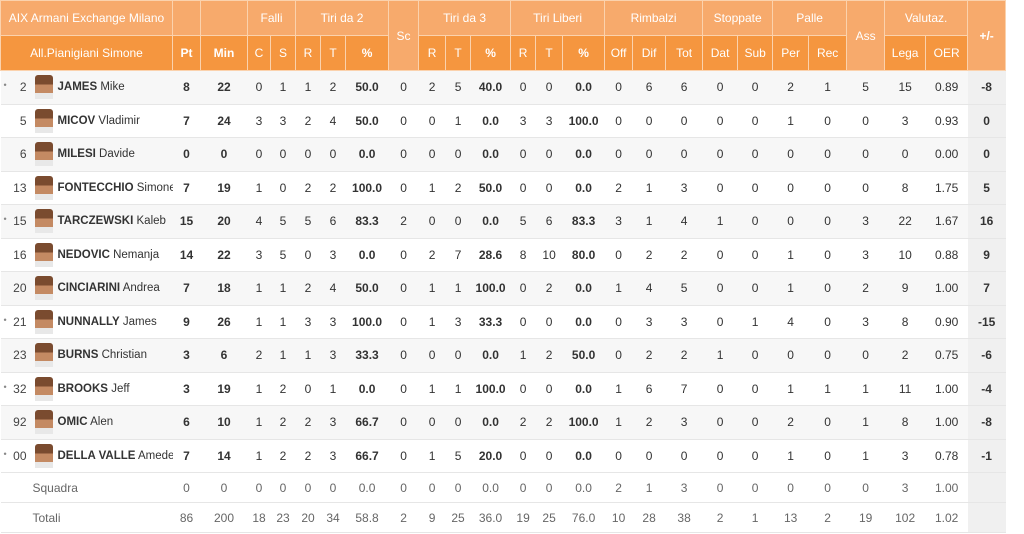 This screenshot has width=1024, height=534. I want to click on stat-cell: -1, so click(986, 456).